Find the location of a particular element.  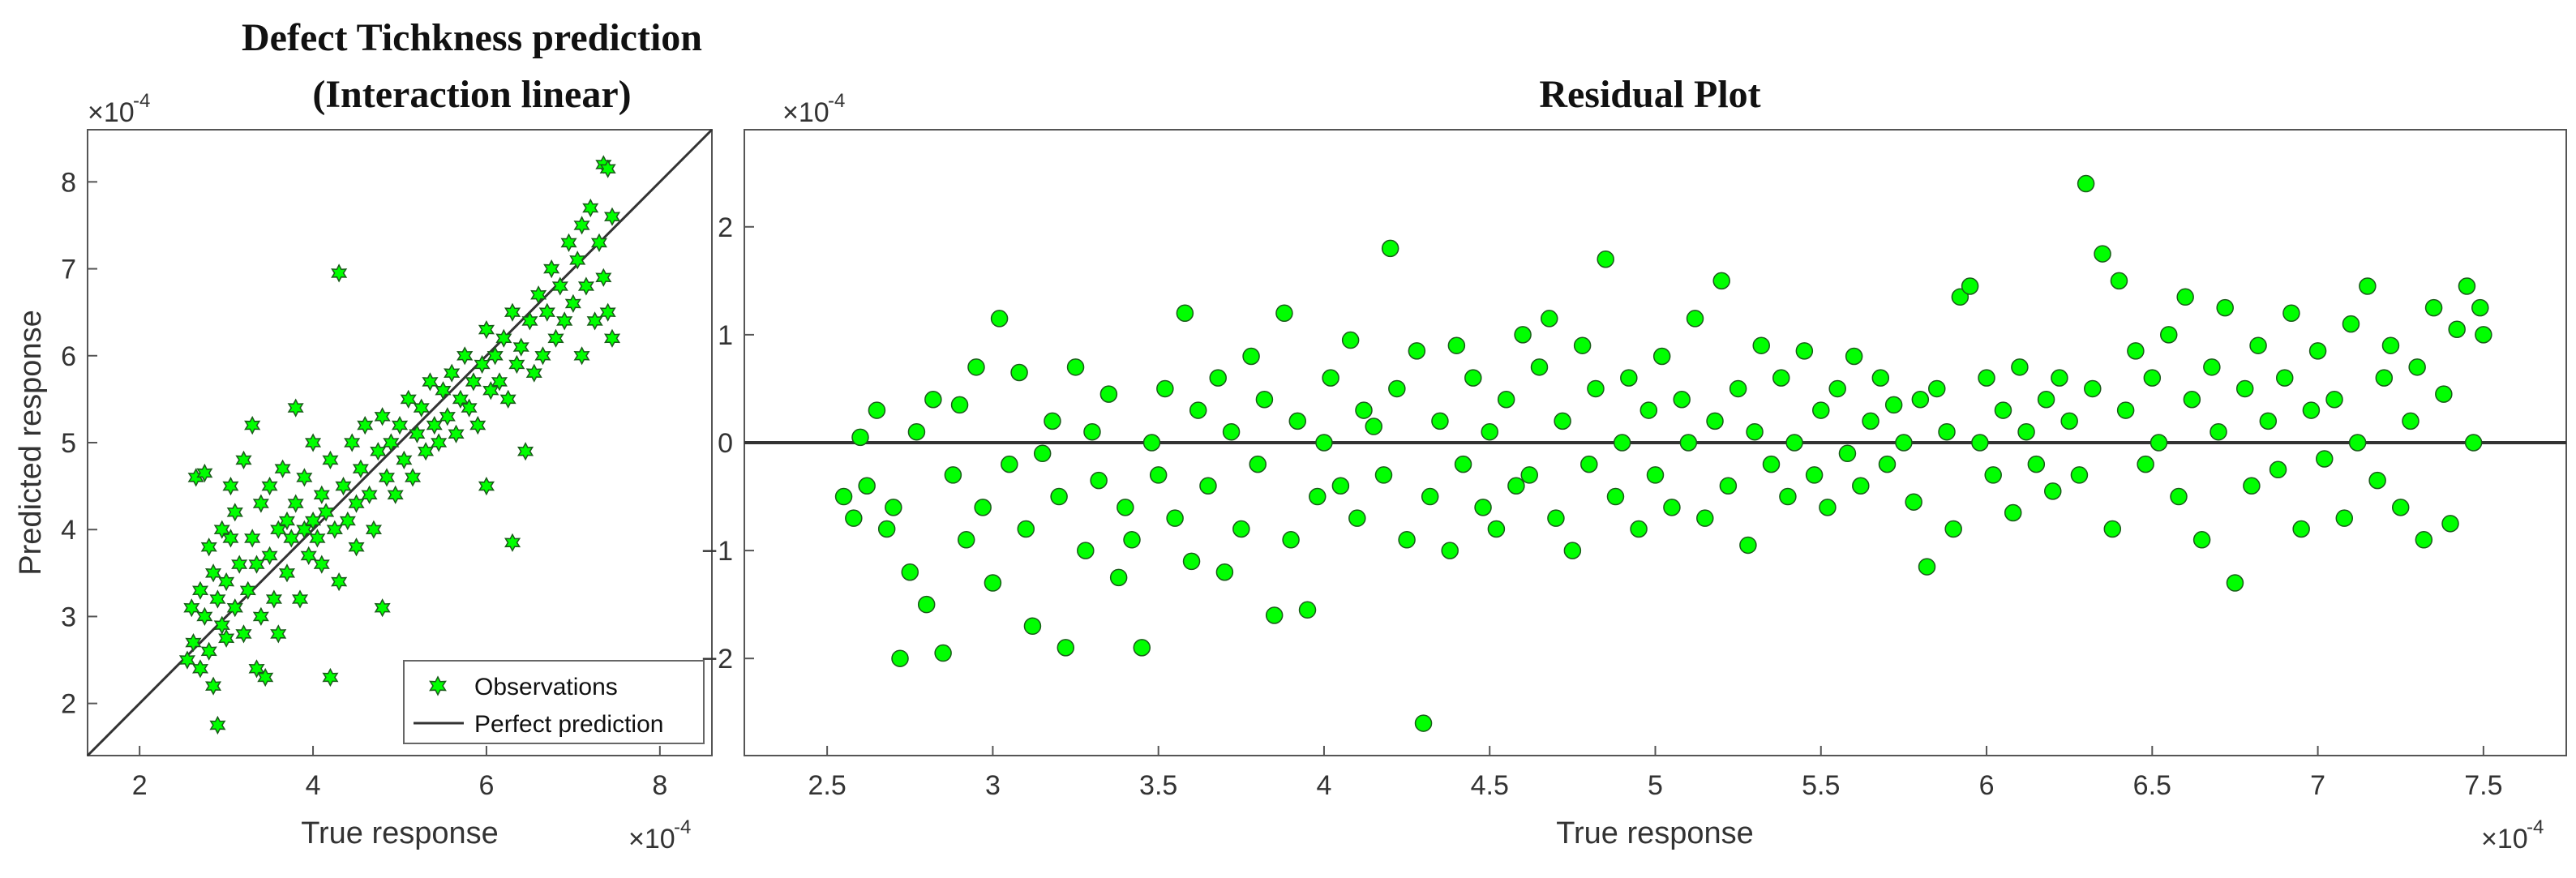

x-tick-label: 7 is located at coordinates (2317, 785).